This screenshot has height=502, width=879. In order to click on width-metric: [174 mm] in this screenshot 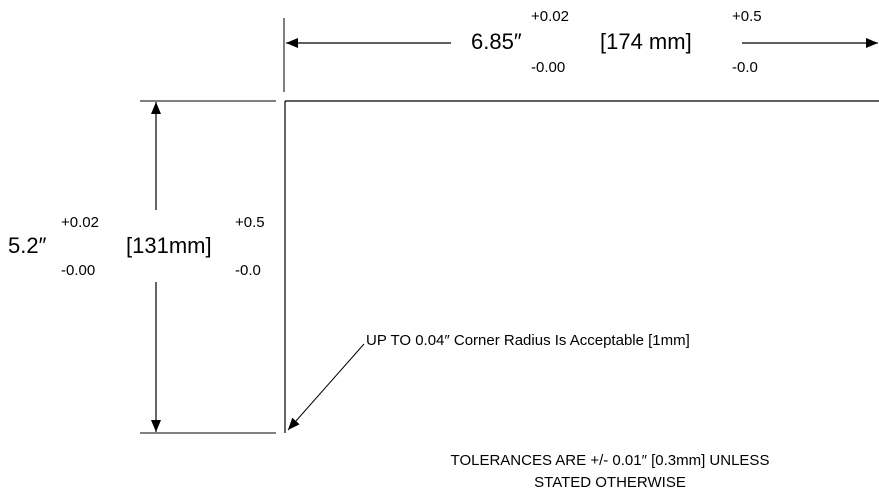, I will do `click(646, 41)`.